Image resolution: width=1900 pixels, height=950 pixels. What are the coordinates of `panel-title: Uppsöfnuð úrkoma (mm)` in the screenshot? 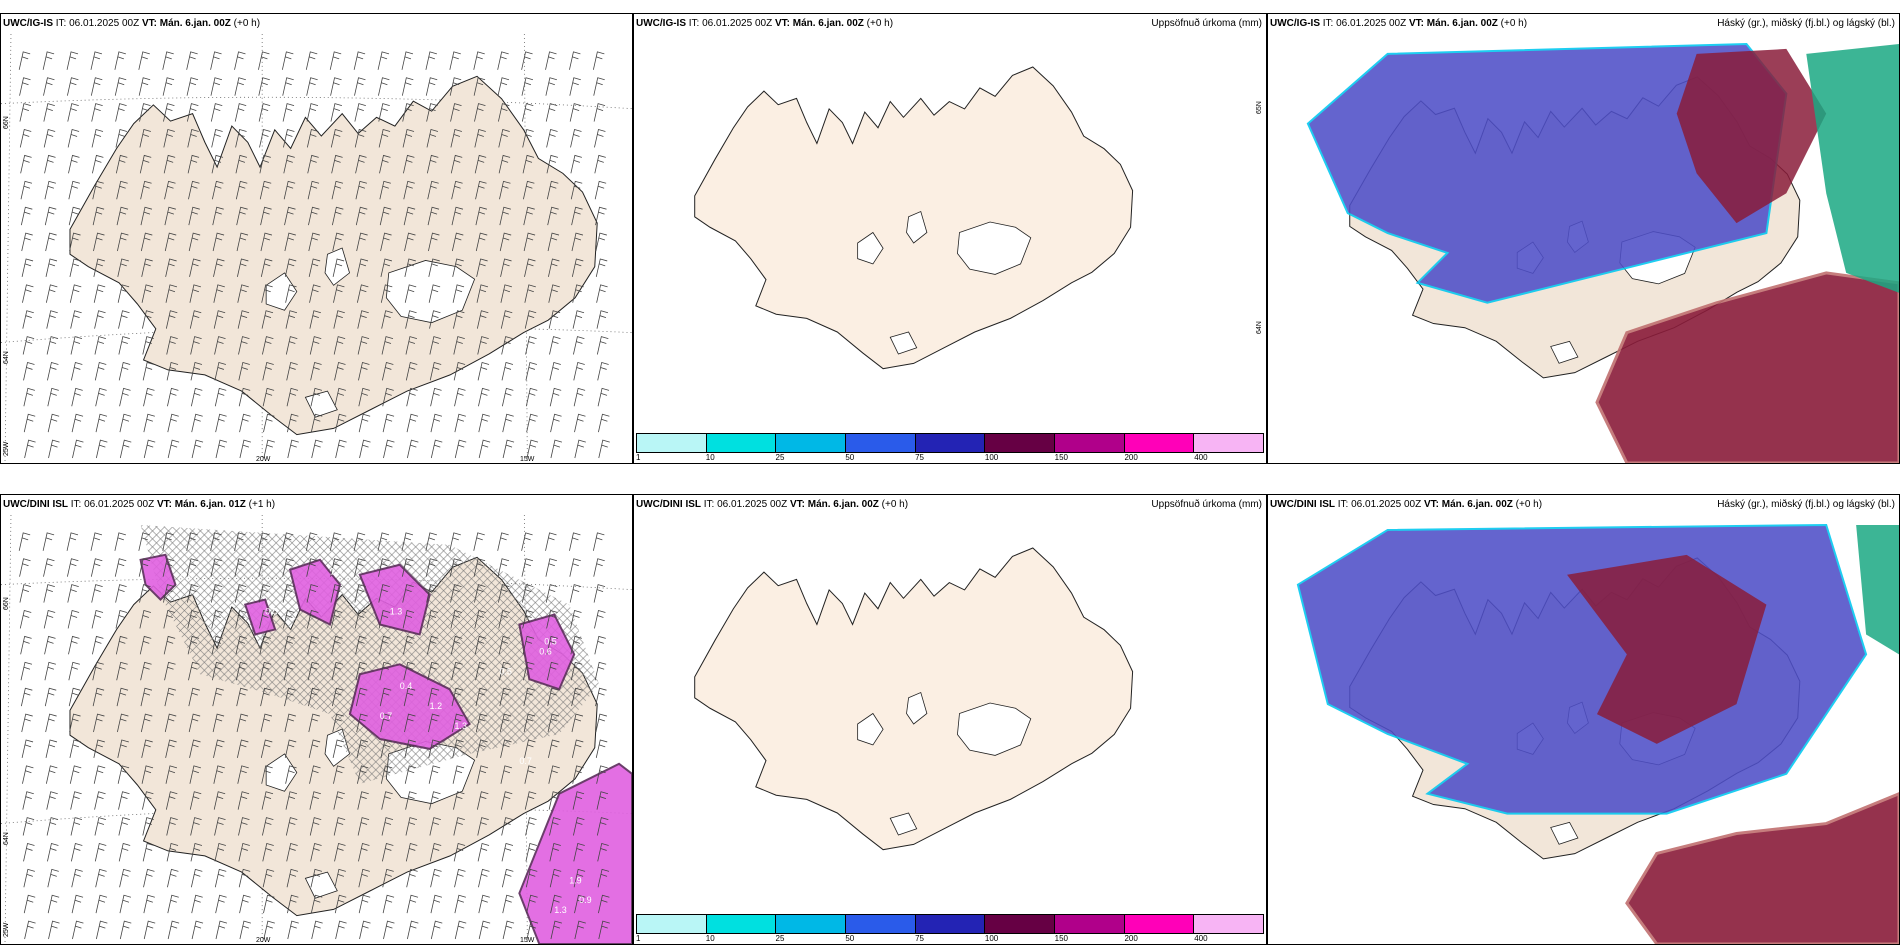 It's located at (1206, 23).